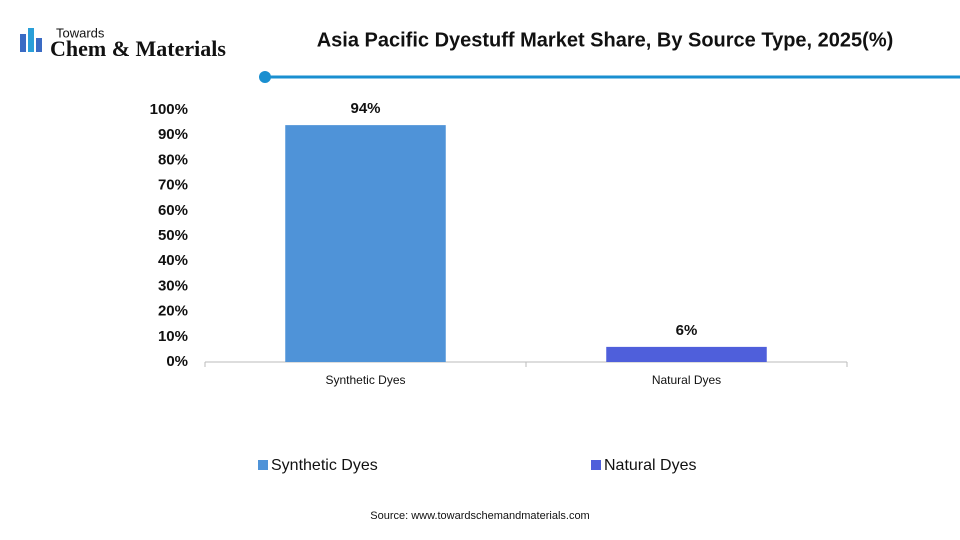  I want to click on y-tick-label: 40%, so click(173, 260).